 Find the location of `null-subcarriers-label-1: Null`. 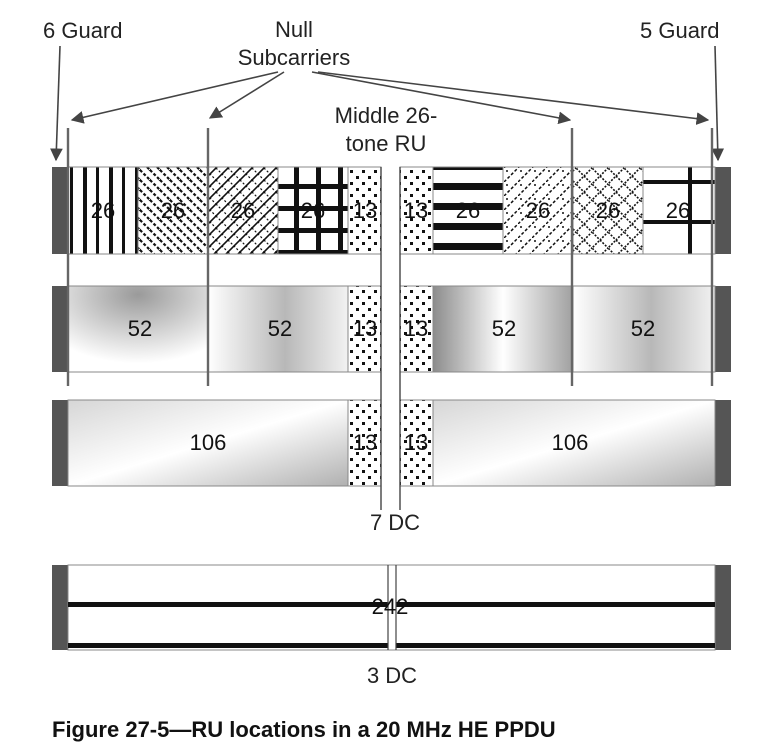

null-subcarriers-label-1: Null is located at coordinates (294, 29).